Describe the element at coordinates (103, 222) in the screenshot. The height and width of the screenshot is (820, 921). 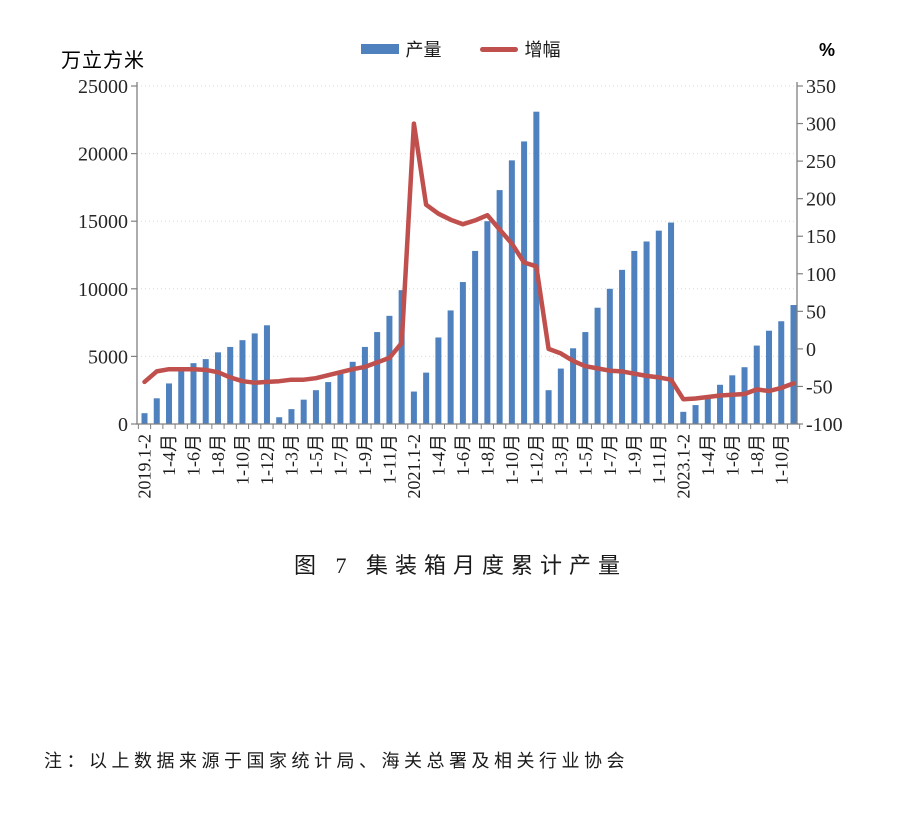
I see `left-axis-tick-label: 15000` at that location.